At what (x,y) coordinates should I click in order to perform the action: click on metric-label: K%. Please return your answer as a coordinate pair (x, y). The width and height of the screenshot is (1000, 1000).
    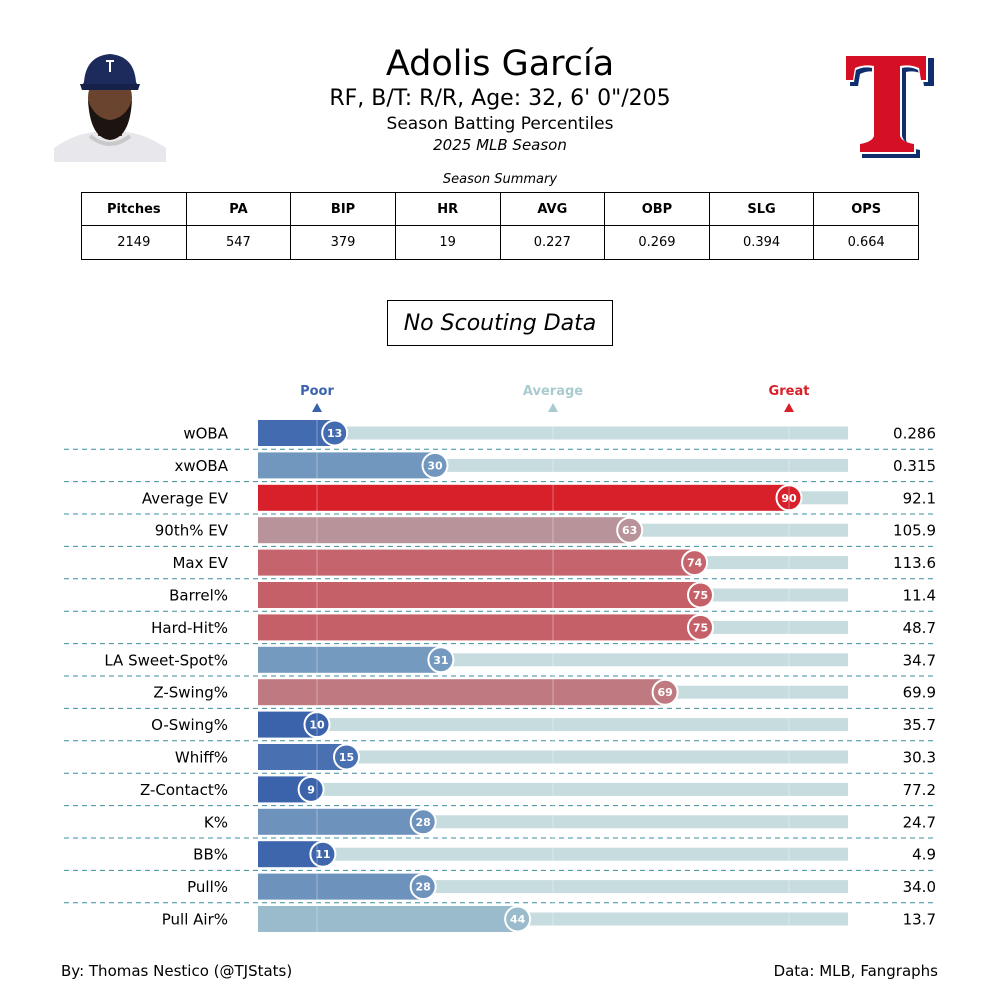
    Looking at the image, I should click on (216, 822).